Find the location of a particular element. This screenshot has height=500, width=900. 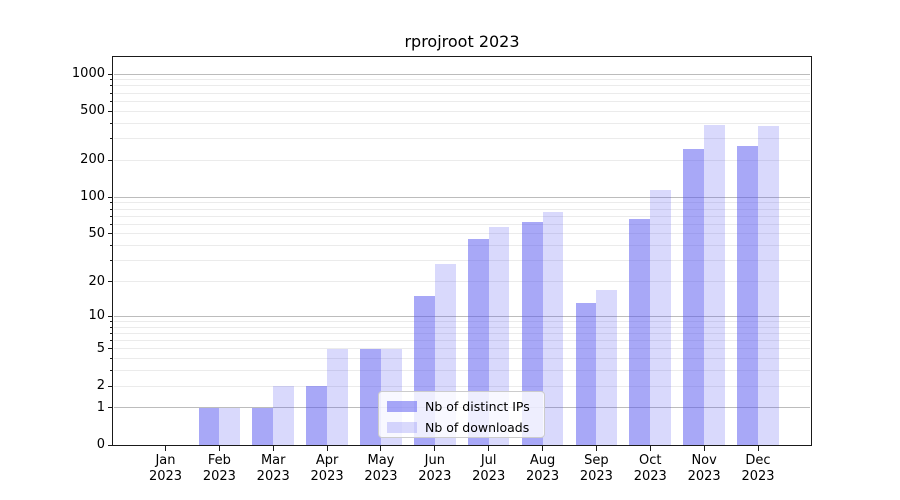

legend-swatch-downloads is located at coordinates (402, 427).